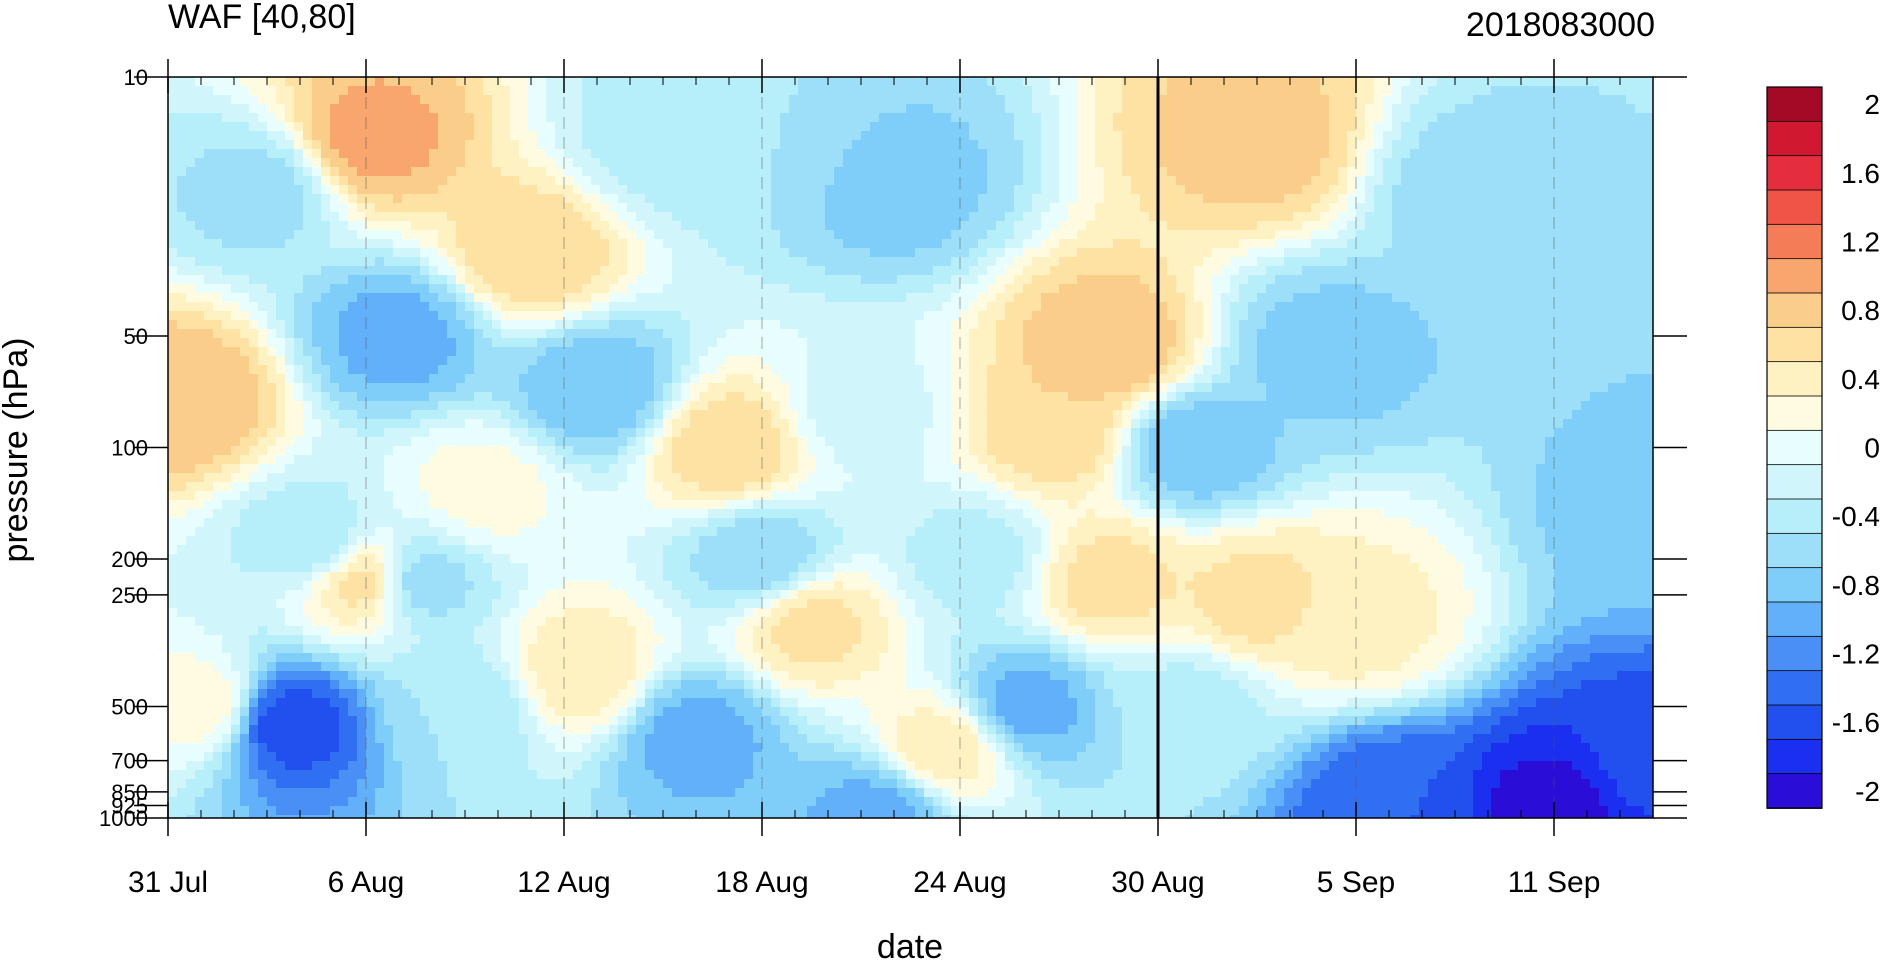 Image resolution: width=1889 pixels, height=969 pixels. Describe the element at coordinates (761, 882) in the screenshot. I see `x-tick-label: 18 Aug` at that location.